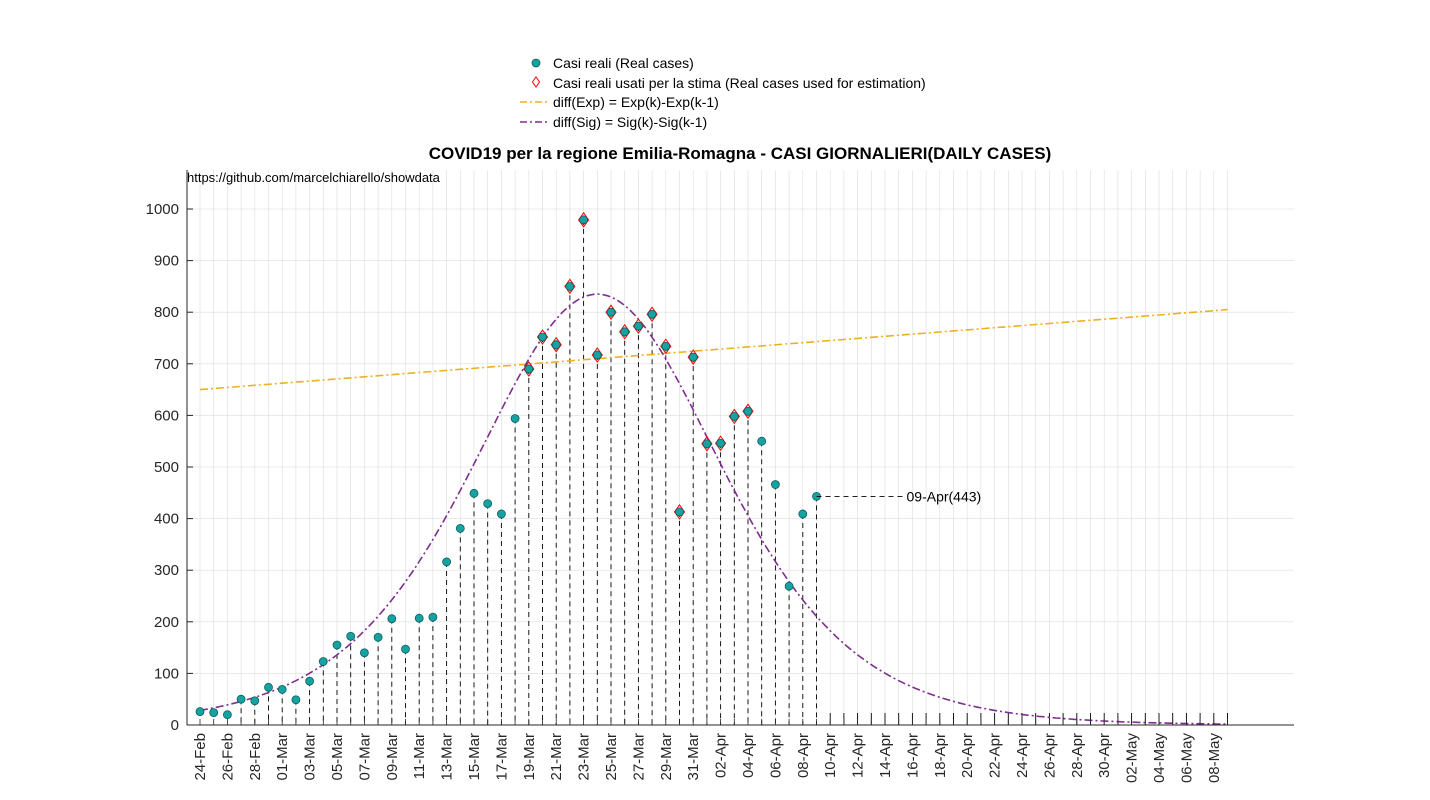 This screenshot has width=1430, height=800. What do you see at coordinates (166, 261) in the screenshot?
I see `y-tick-label: 900` at bounding box center [166, 261].